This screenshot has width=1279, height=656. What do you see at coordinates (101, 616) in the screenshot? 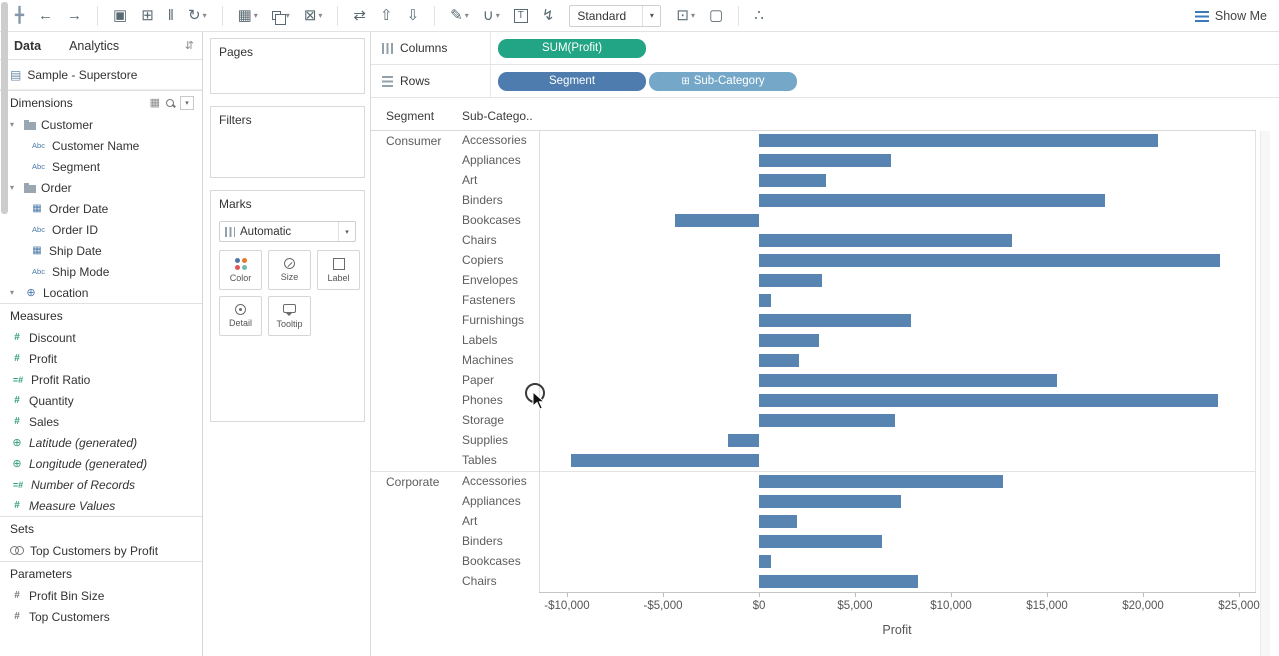
I see `field-item-top-customers: # Top Customers` at bounding box center [101, 616].